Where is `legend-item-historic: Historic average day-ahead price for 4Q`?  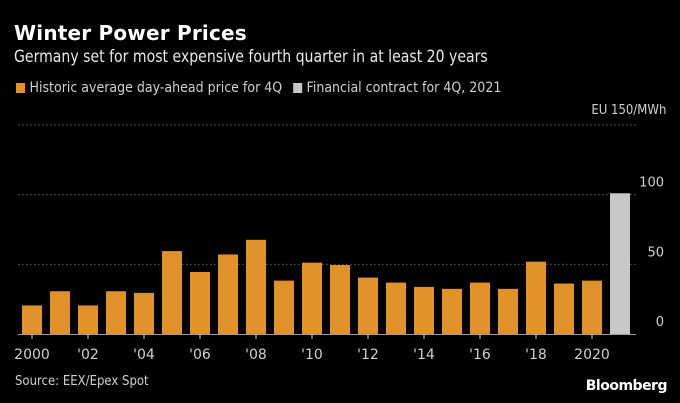 legend-item-historic: Historic average day-ahead price for 4Q is located at coordinates (149, 88).